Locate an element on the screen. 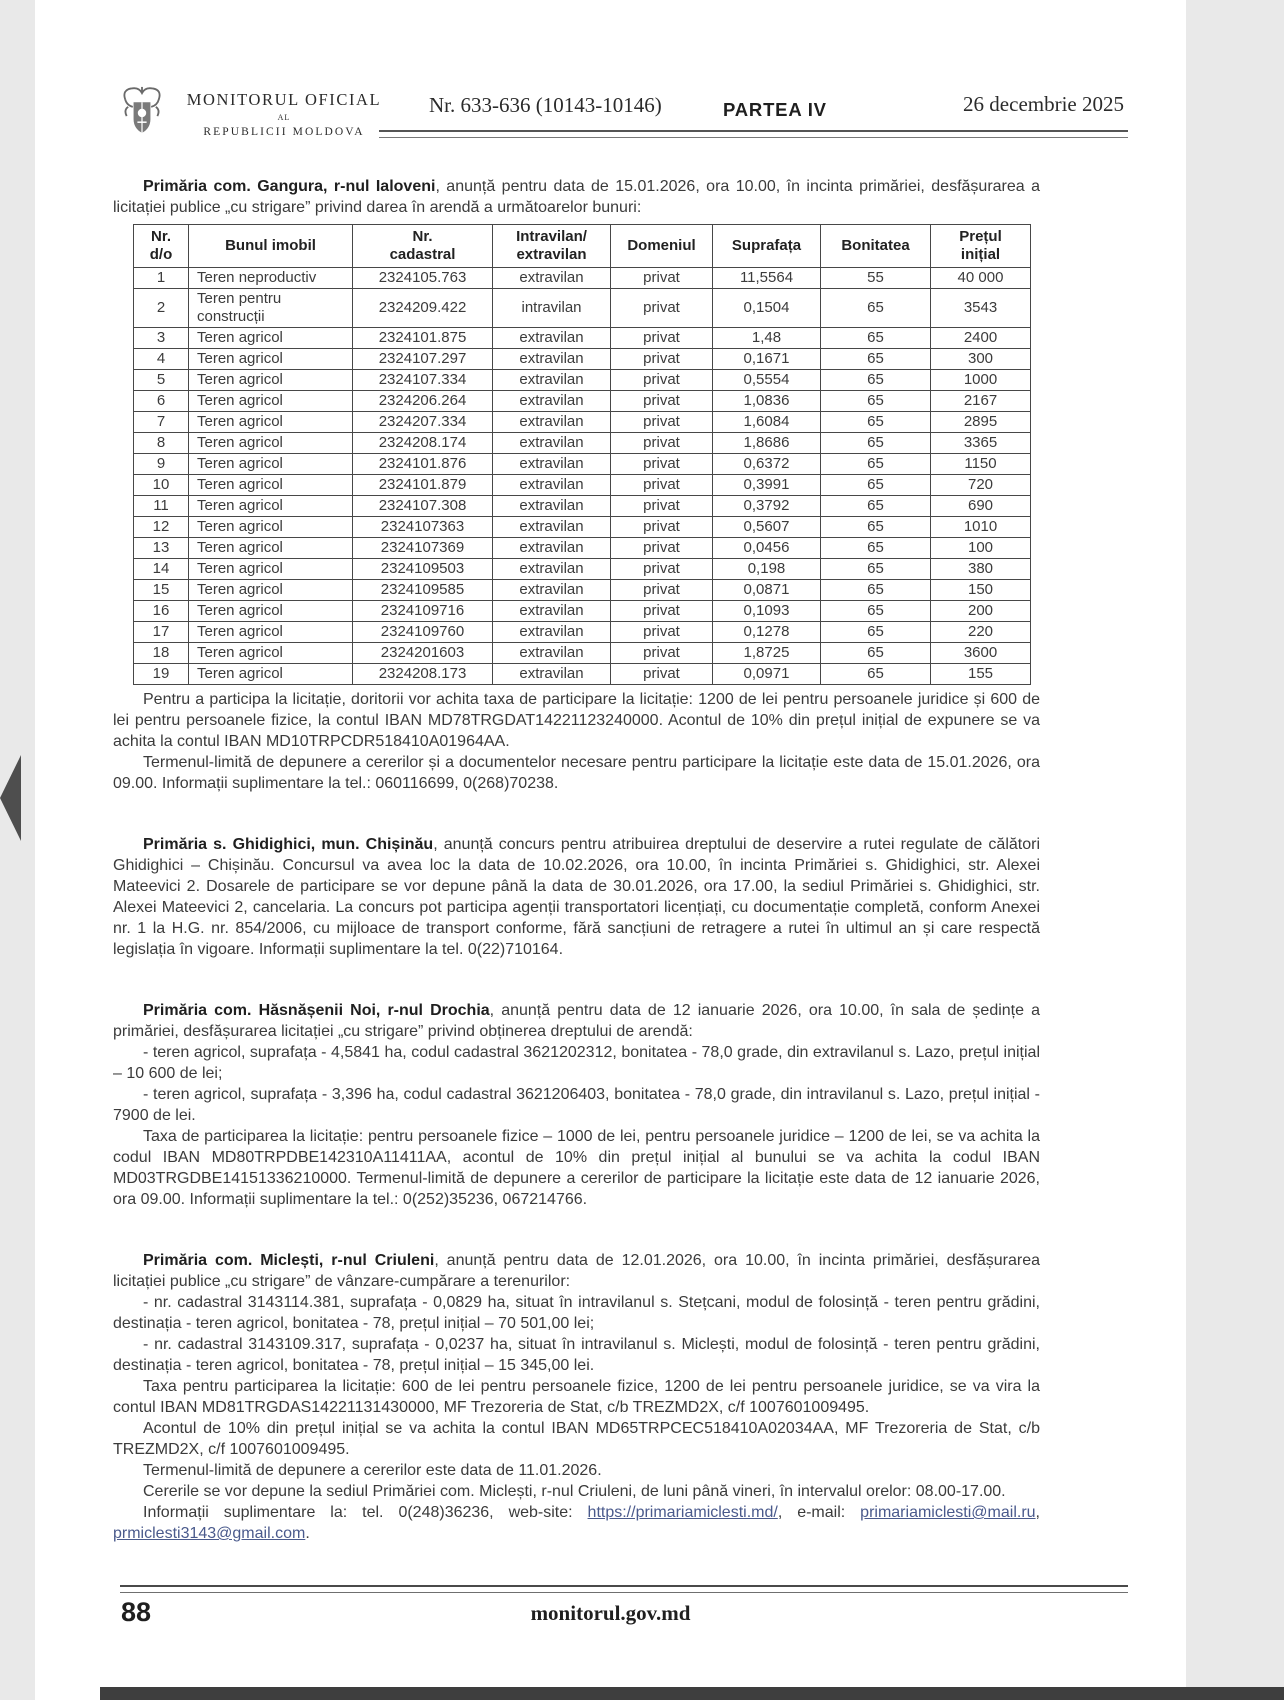 This screenshot has height=1700, width=1284. table-cell: 155 is located at coordinates (980, 674).